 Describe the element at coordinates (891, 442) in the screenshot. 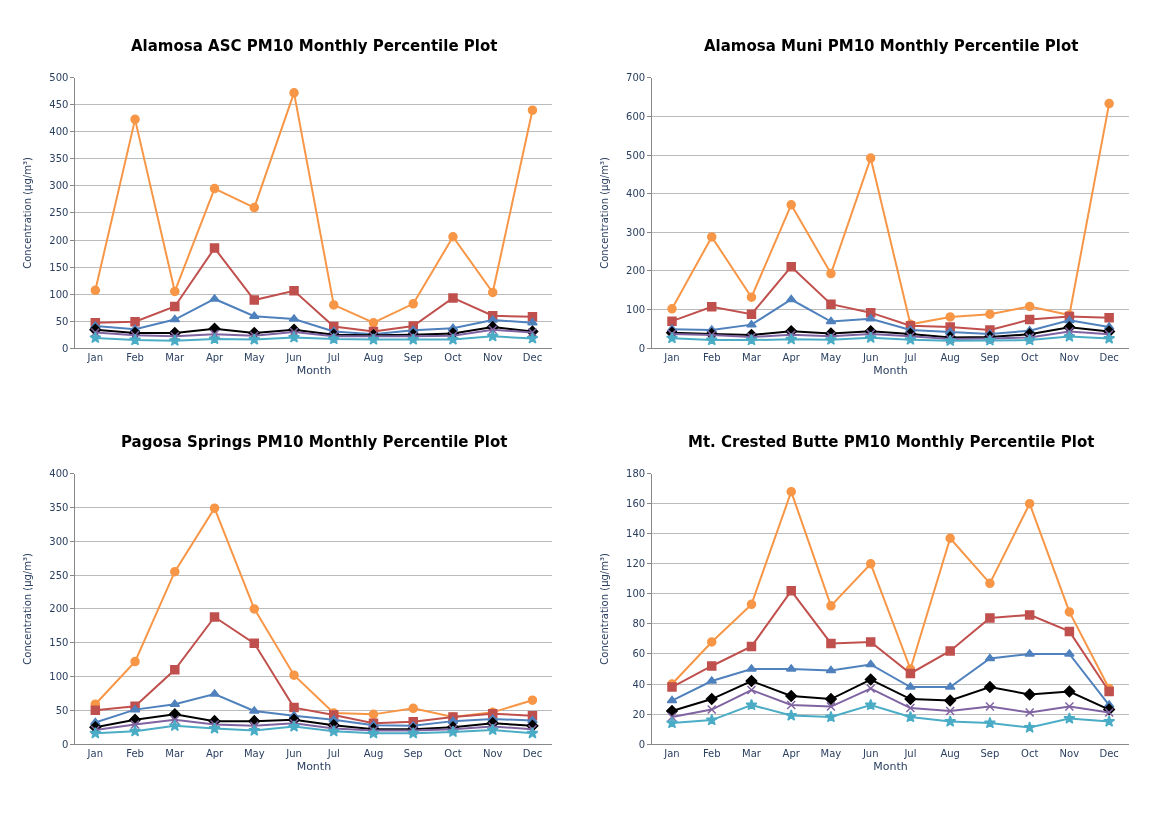

I see `chart-title: Mt. Crested Butte PM10 Monthly Percentile Plot` at that location.